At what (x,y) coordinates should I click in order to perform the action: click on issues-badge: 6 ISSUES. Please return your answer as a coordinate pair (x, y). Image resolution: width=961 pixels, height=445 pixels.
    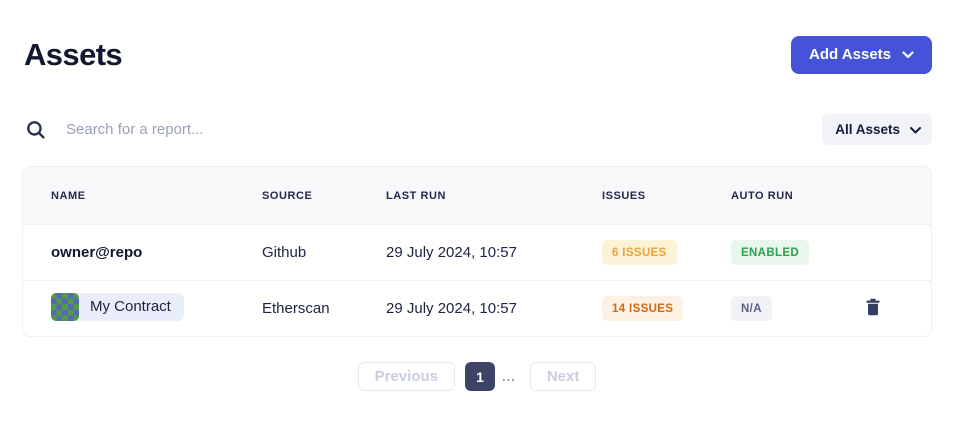
    Looking at the image, I should click on (639, 252).